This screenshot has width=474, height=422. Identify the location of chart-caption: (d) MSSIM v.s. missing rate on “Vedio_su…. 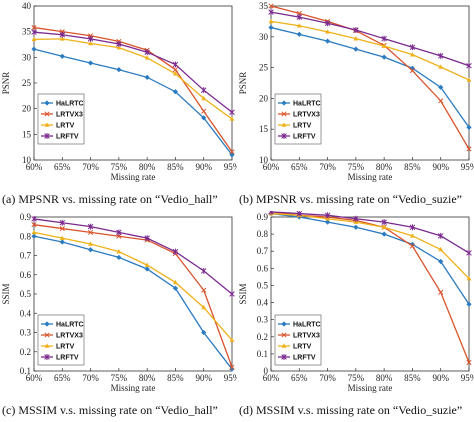
(350, 410).